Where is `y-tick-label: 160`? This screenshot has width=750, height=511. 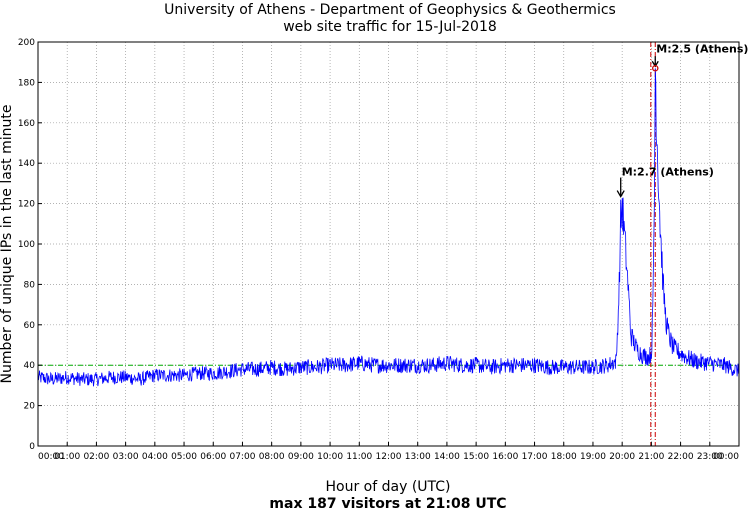
y-tick-label: 160 is located at coordinates (26, 124).